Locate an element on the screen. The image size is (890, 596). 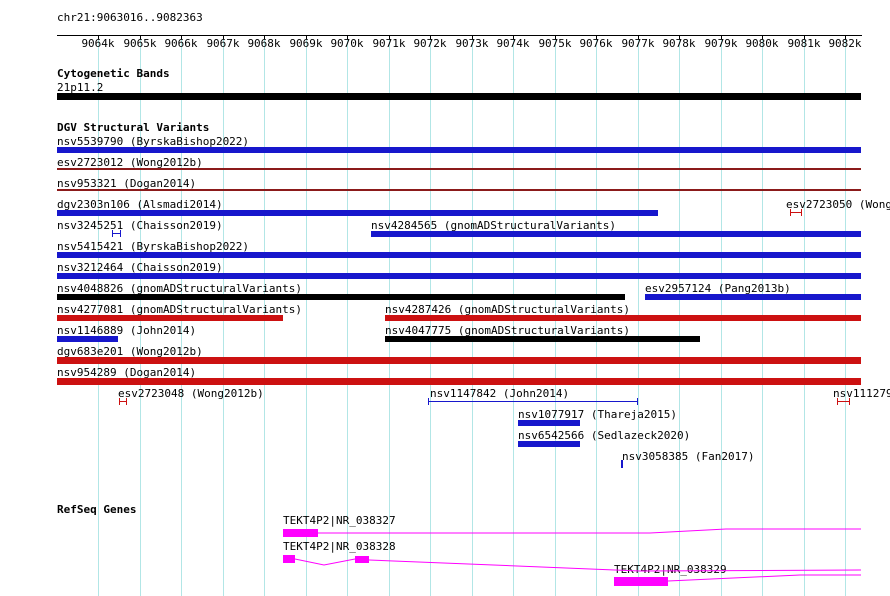
gene-label-NR_038328: TEKT4P2|NR_038328 is located at coordinates (339, 546).